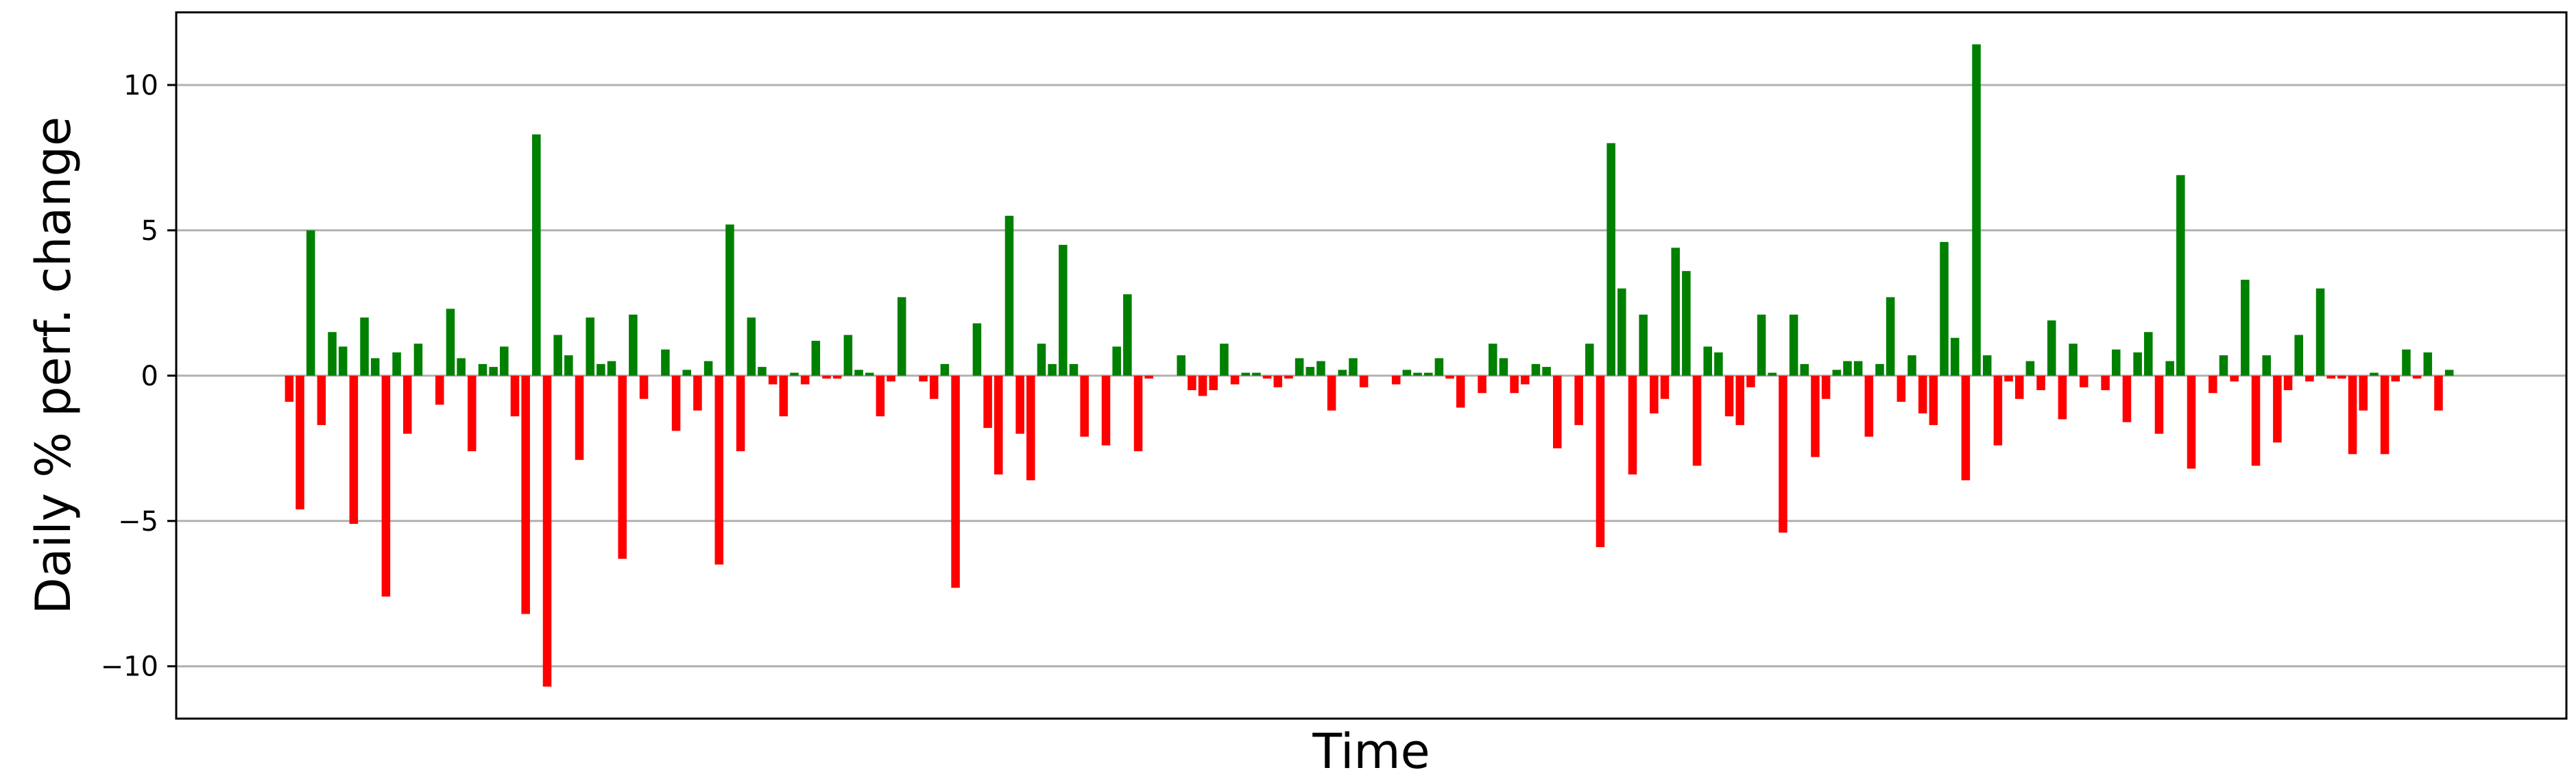  I want to click on y-tick-label: −5, so click(138, 522).